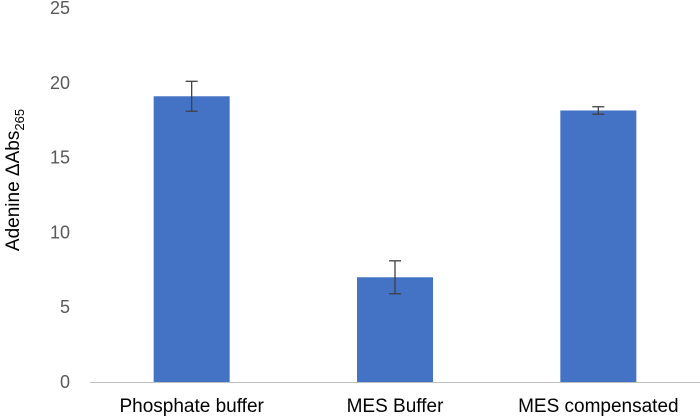 Image resolution: width=700 pixels, height=419 pixels. I want to click on y-tick-label: 25, so click(60, 9).